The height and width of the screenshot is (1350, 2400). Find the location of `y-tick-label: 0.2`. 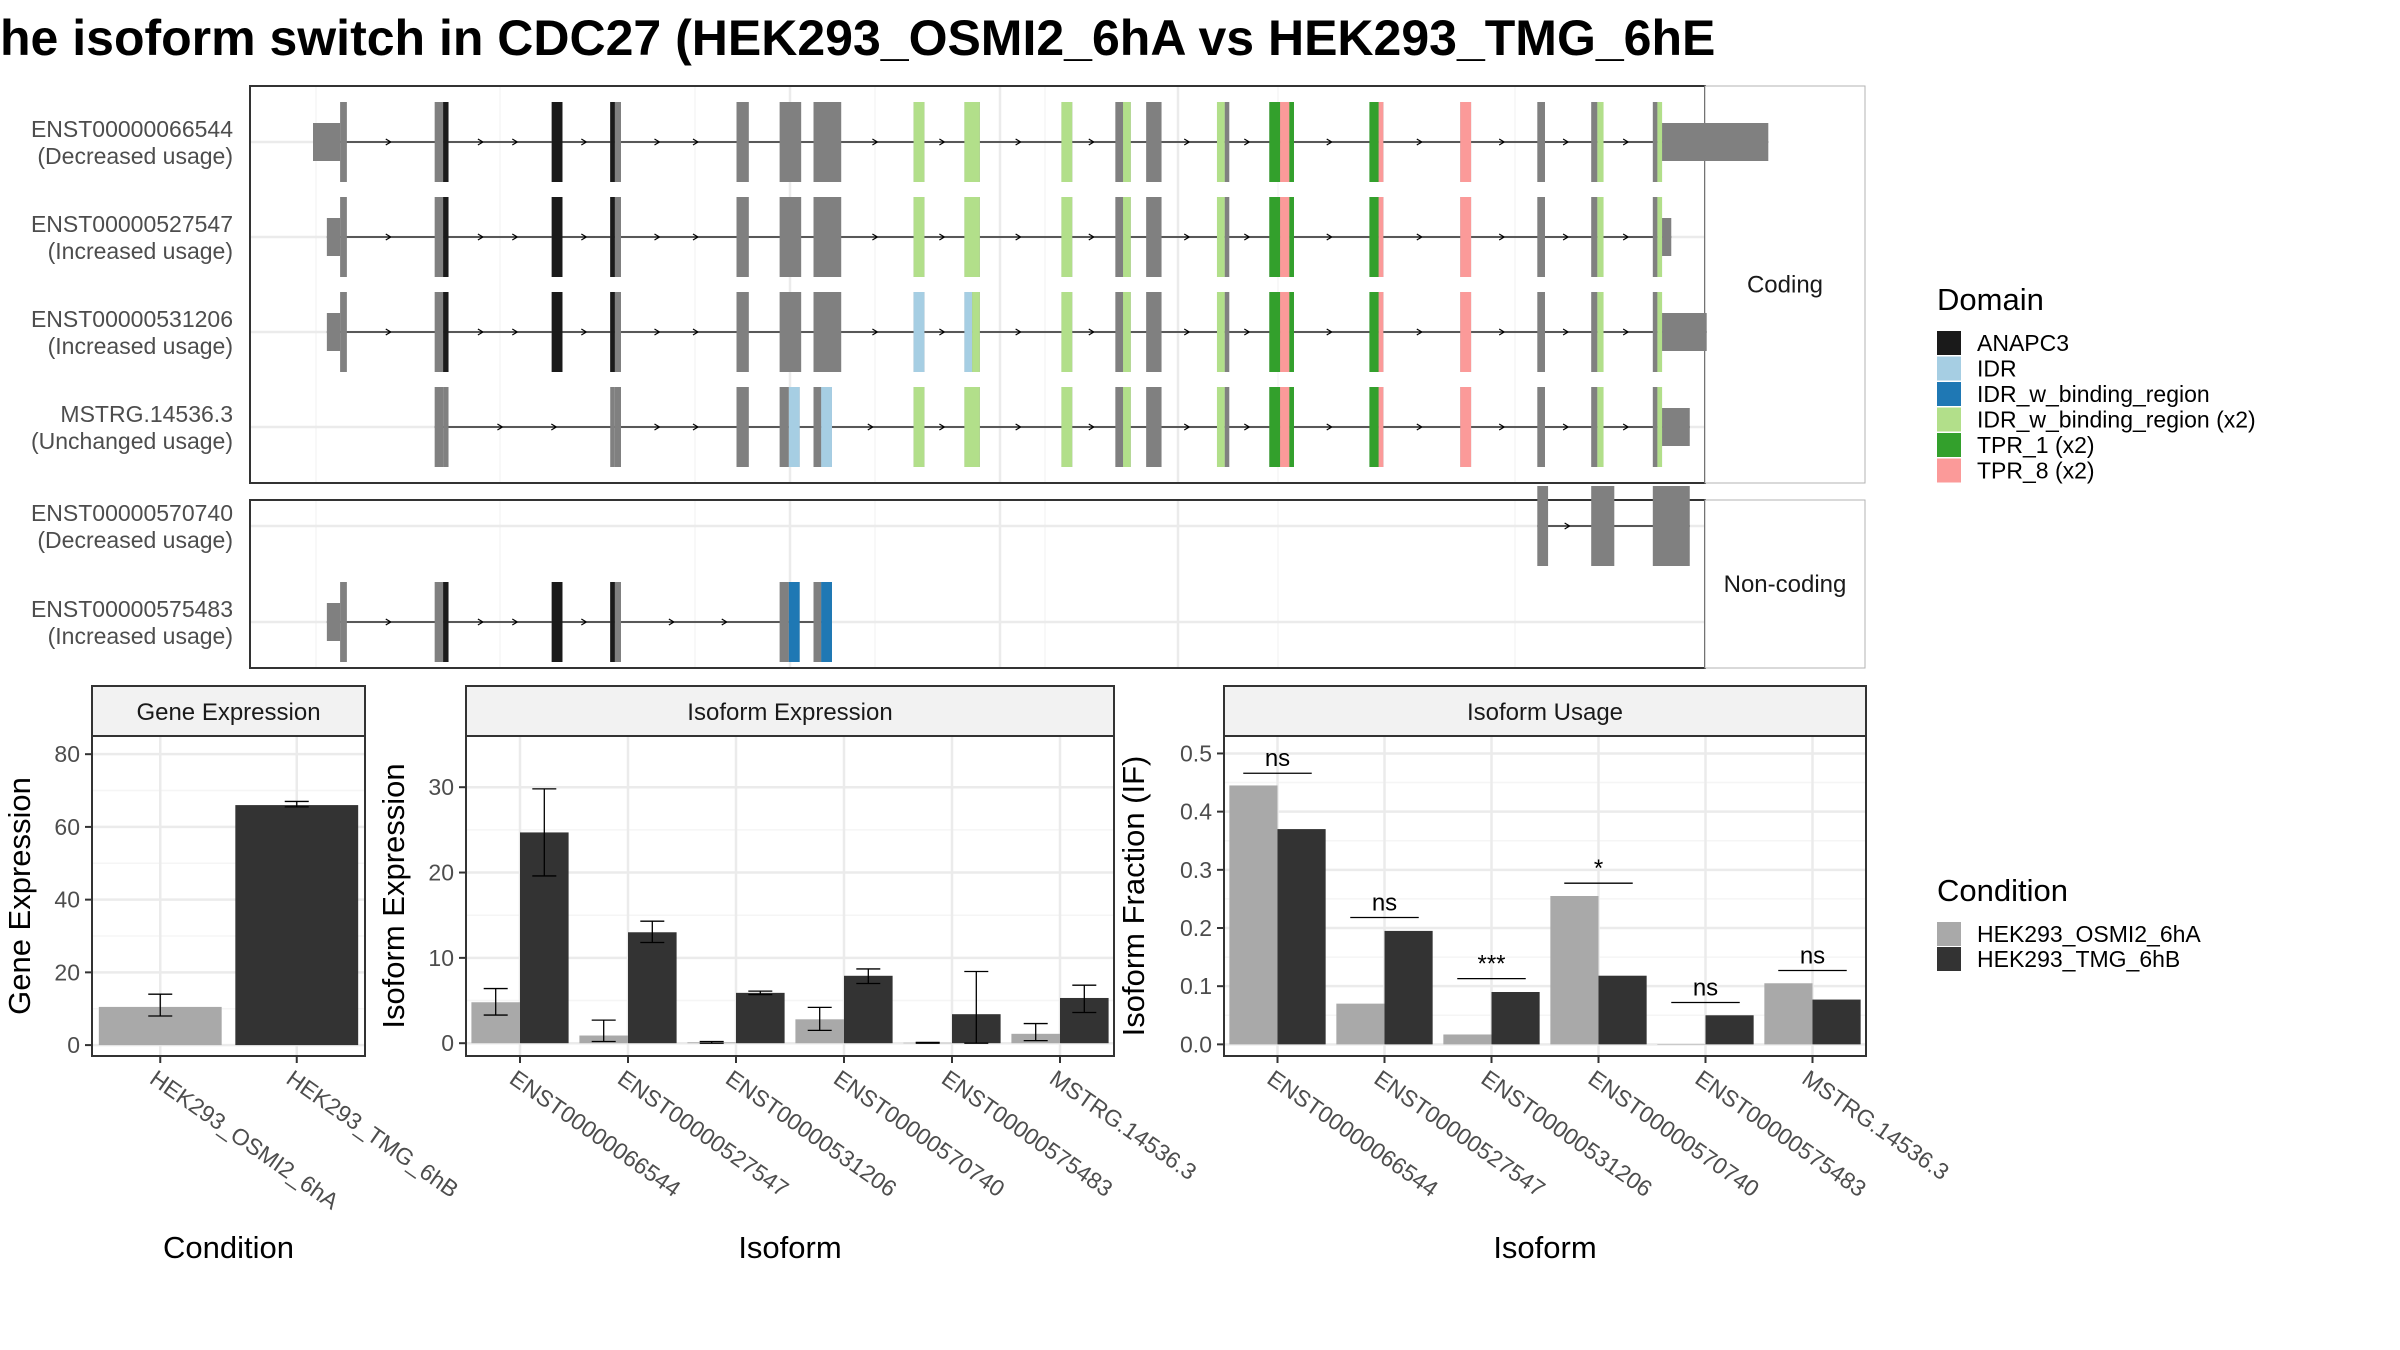

y-tick-label: 0.2 is located at coordinates (1196, 928).